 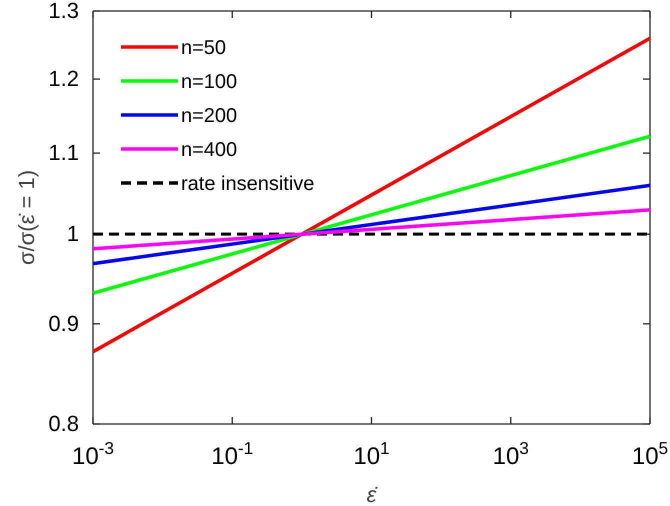 I want to click on y-axis-title: σ/σ(ε̇ = 1), so click(x=26, y=218).